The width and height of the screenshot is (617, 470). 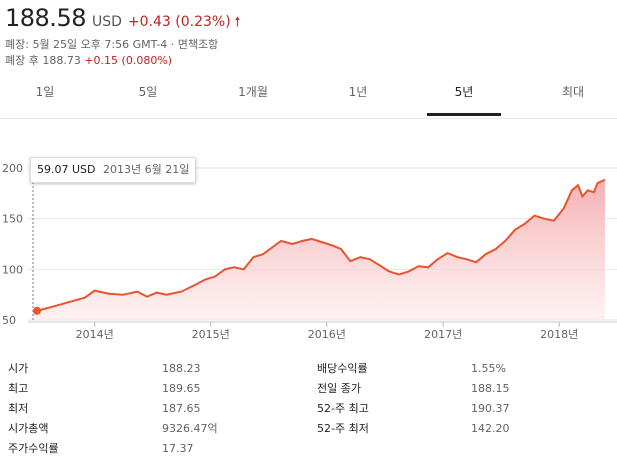 What do you see at coordinates (467, 409) in the screenshot?
I see `stat-row: 52-주 최고 190.37` at bounding box center [467, 409].